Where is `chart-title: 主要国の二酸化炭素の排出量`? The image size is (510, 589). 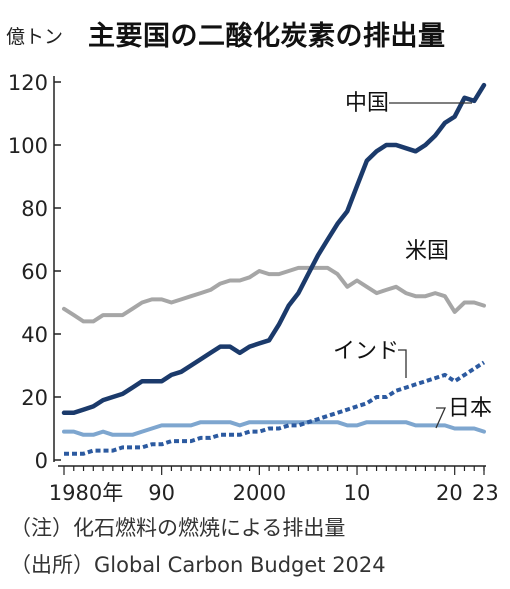 chart-title: 主要国の二酸化炭素の排出量 is located at coordinates (267, 36).